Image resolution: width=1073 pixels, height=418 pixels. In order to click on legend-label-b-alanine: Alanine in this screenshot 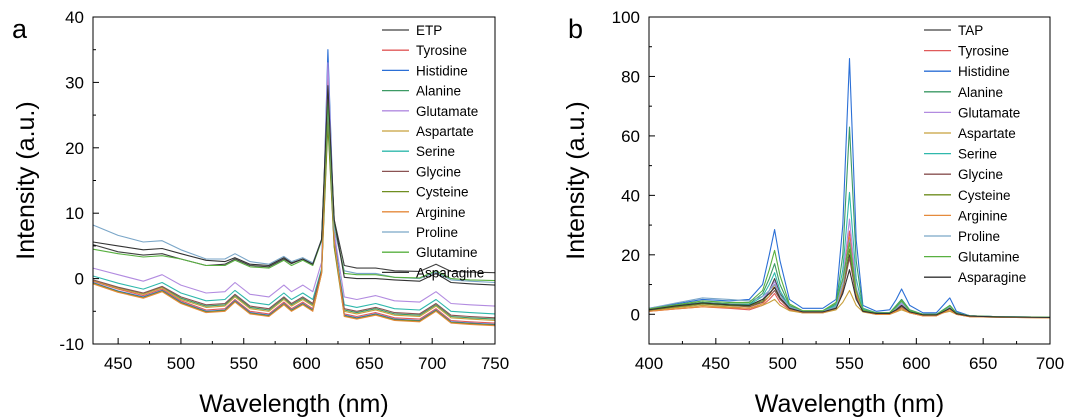, I will do `click(980, 92)`.